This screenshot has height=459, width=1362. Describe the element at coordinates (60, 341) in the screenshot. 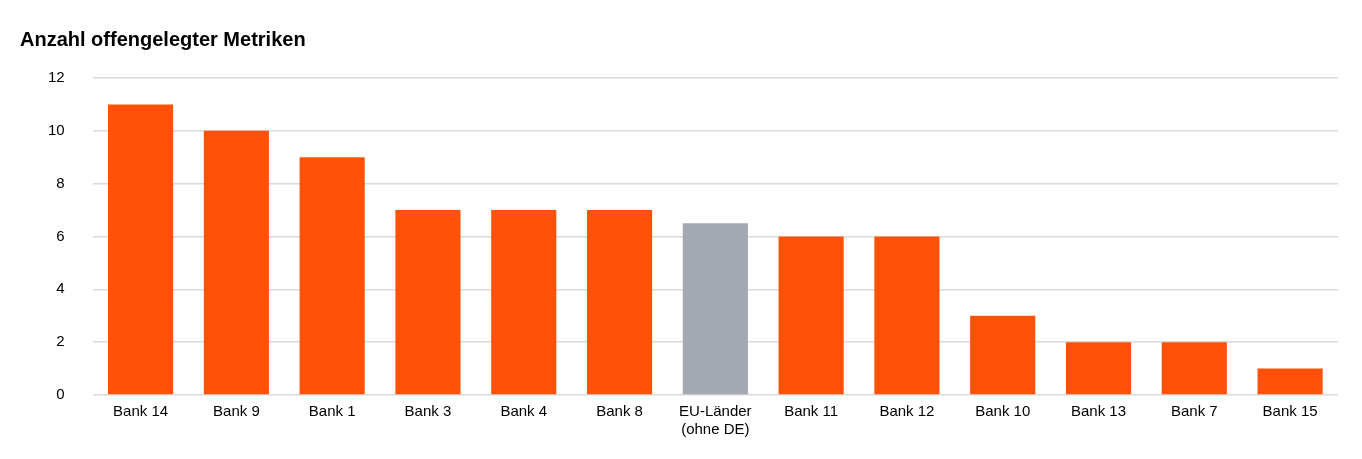

I see `y-tick-label: 2` at that location.